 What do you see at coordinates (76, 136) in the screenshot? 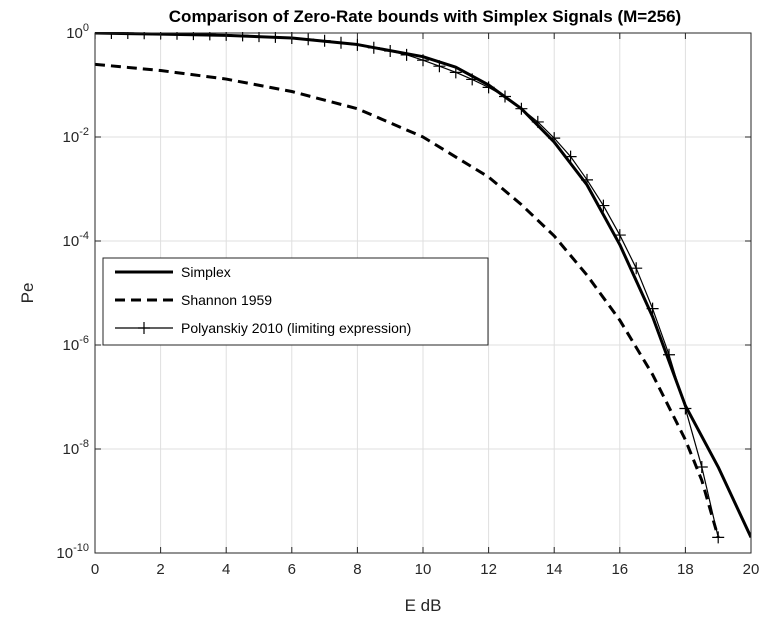
I see `y-tick-label: 10⁻²` at bounding box center [76, 136].